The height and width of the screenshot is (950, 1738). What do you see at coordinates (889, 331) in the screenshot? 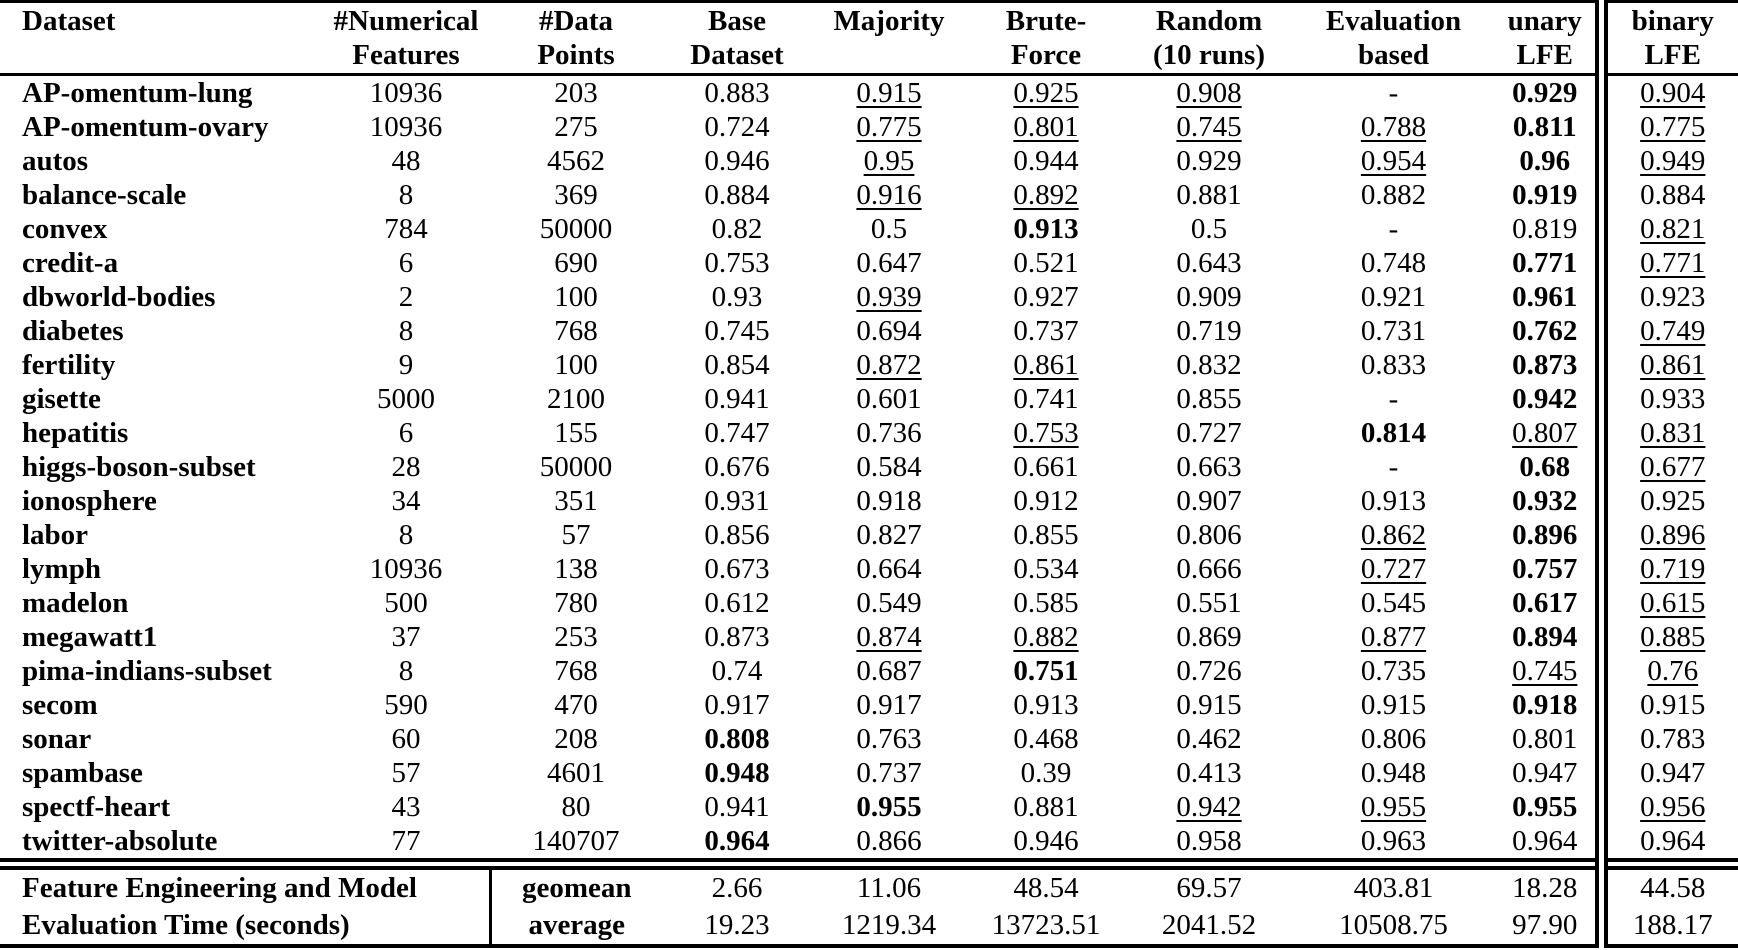
I see `result-cell: 0.694` at bounding box center [889, 331].